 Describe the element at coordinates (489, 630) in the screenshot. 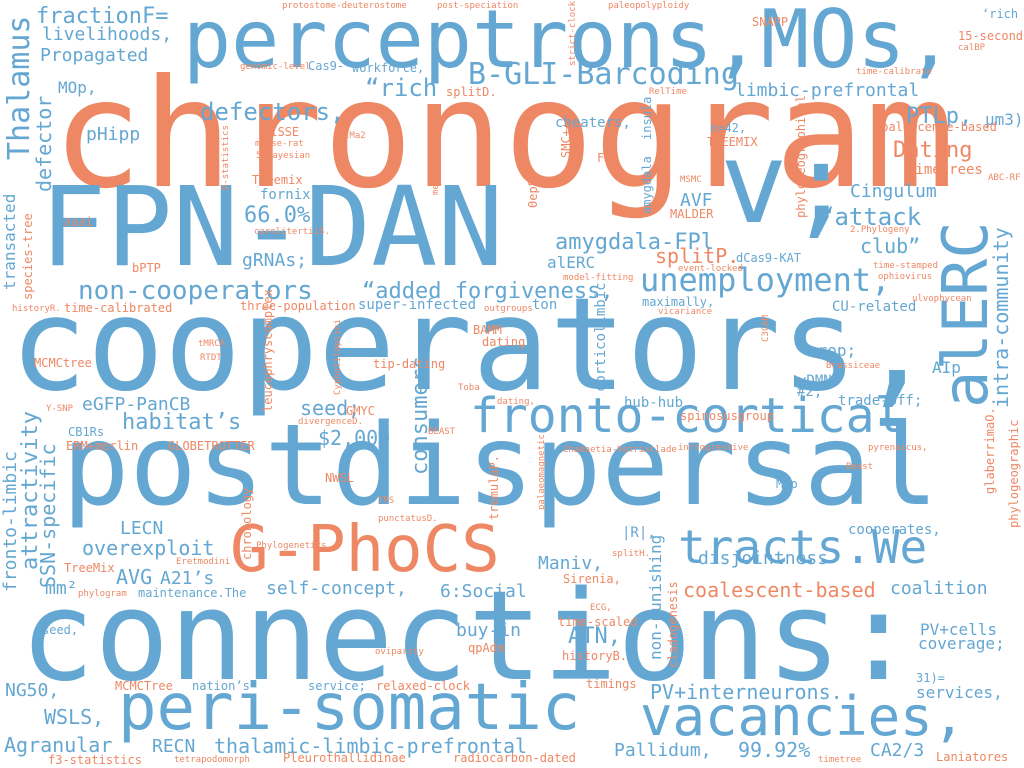

I see `word: buy-in` at that location.